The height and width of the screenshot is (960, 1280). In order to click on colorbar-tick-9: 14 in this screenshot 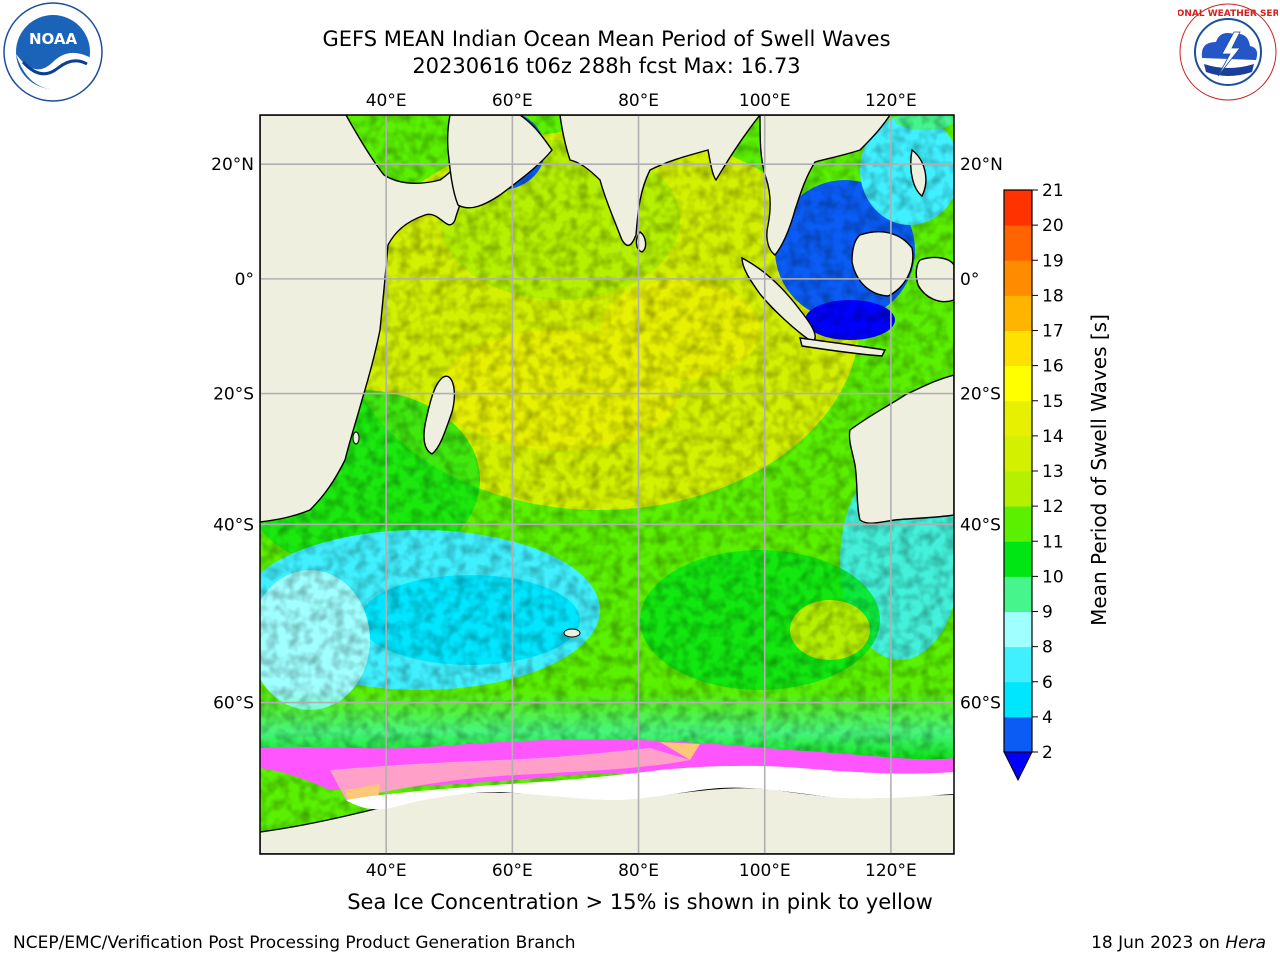, I will do `click(1053, 437)`.